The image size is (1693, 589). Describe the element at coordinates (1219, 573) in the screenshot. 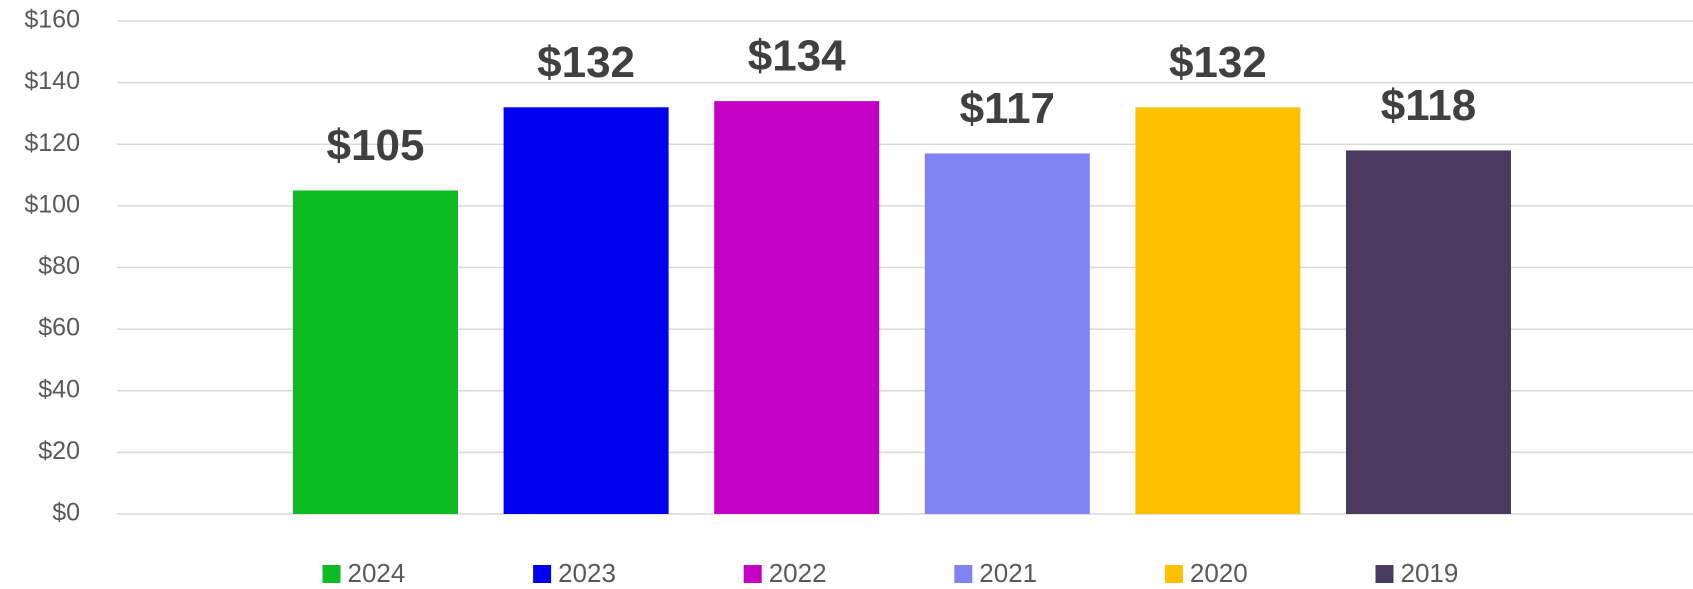

I see `legend-label: 2020` at that location.